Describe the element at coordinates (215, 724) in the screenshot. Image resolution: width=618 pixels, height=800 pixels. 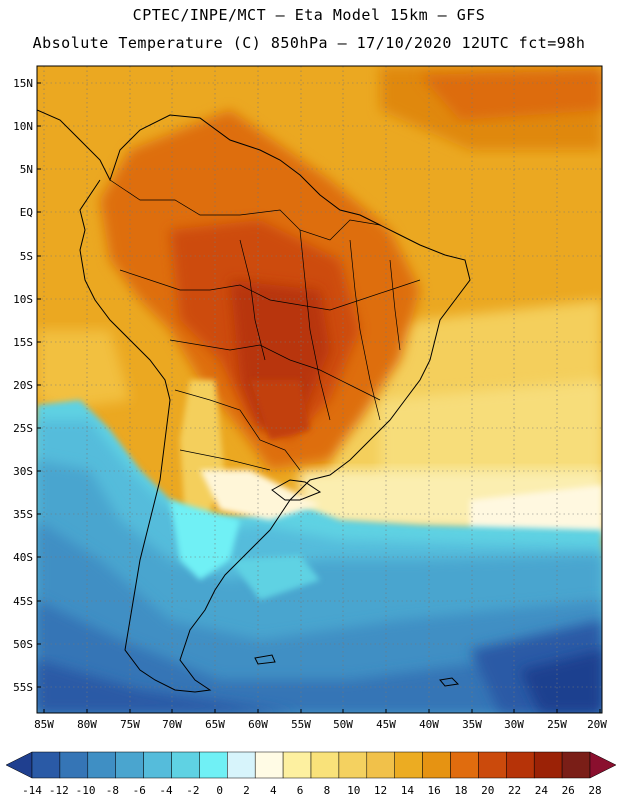
I see `lon-label: 65W` at that location.